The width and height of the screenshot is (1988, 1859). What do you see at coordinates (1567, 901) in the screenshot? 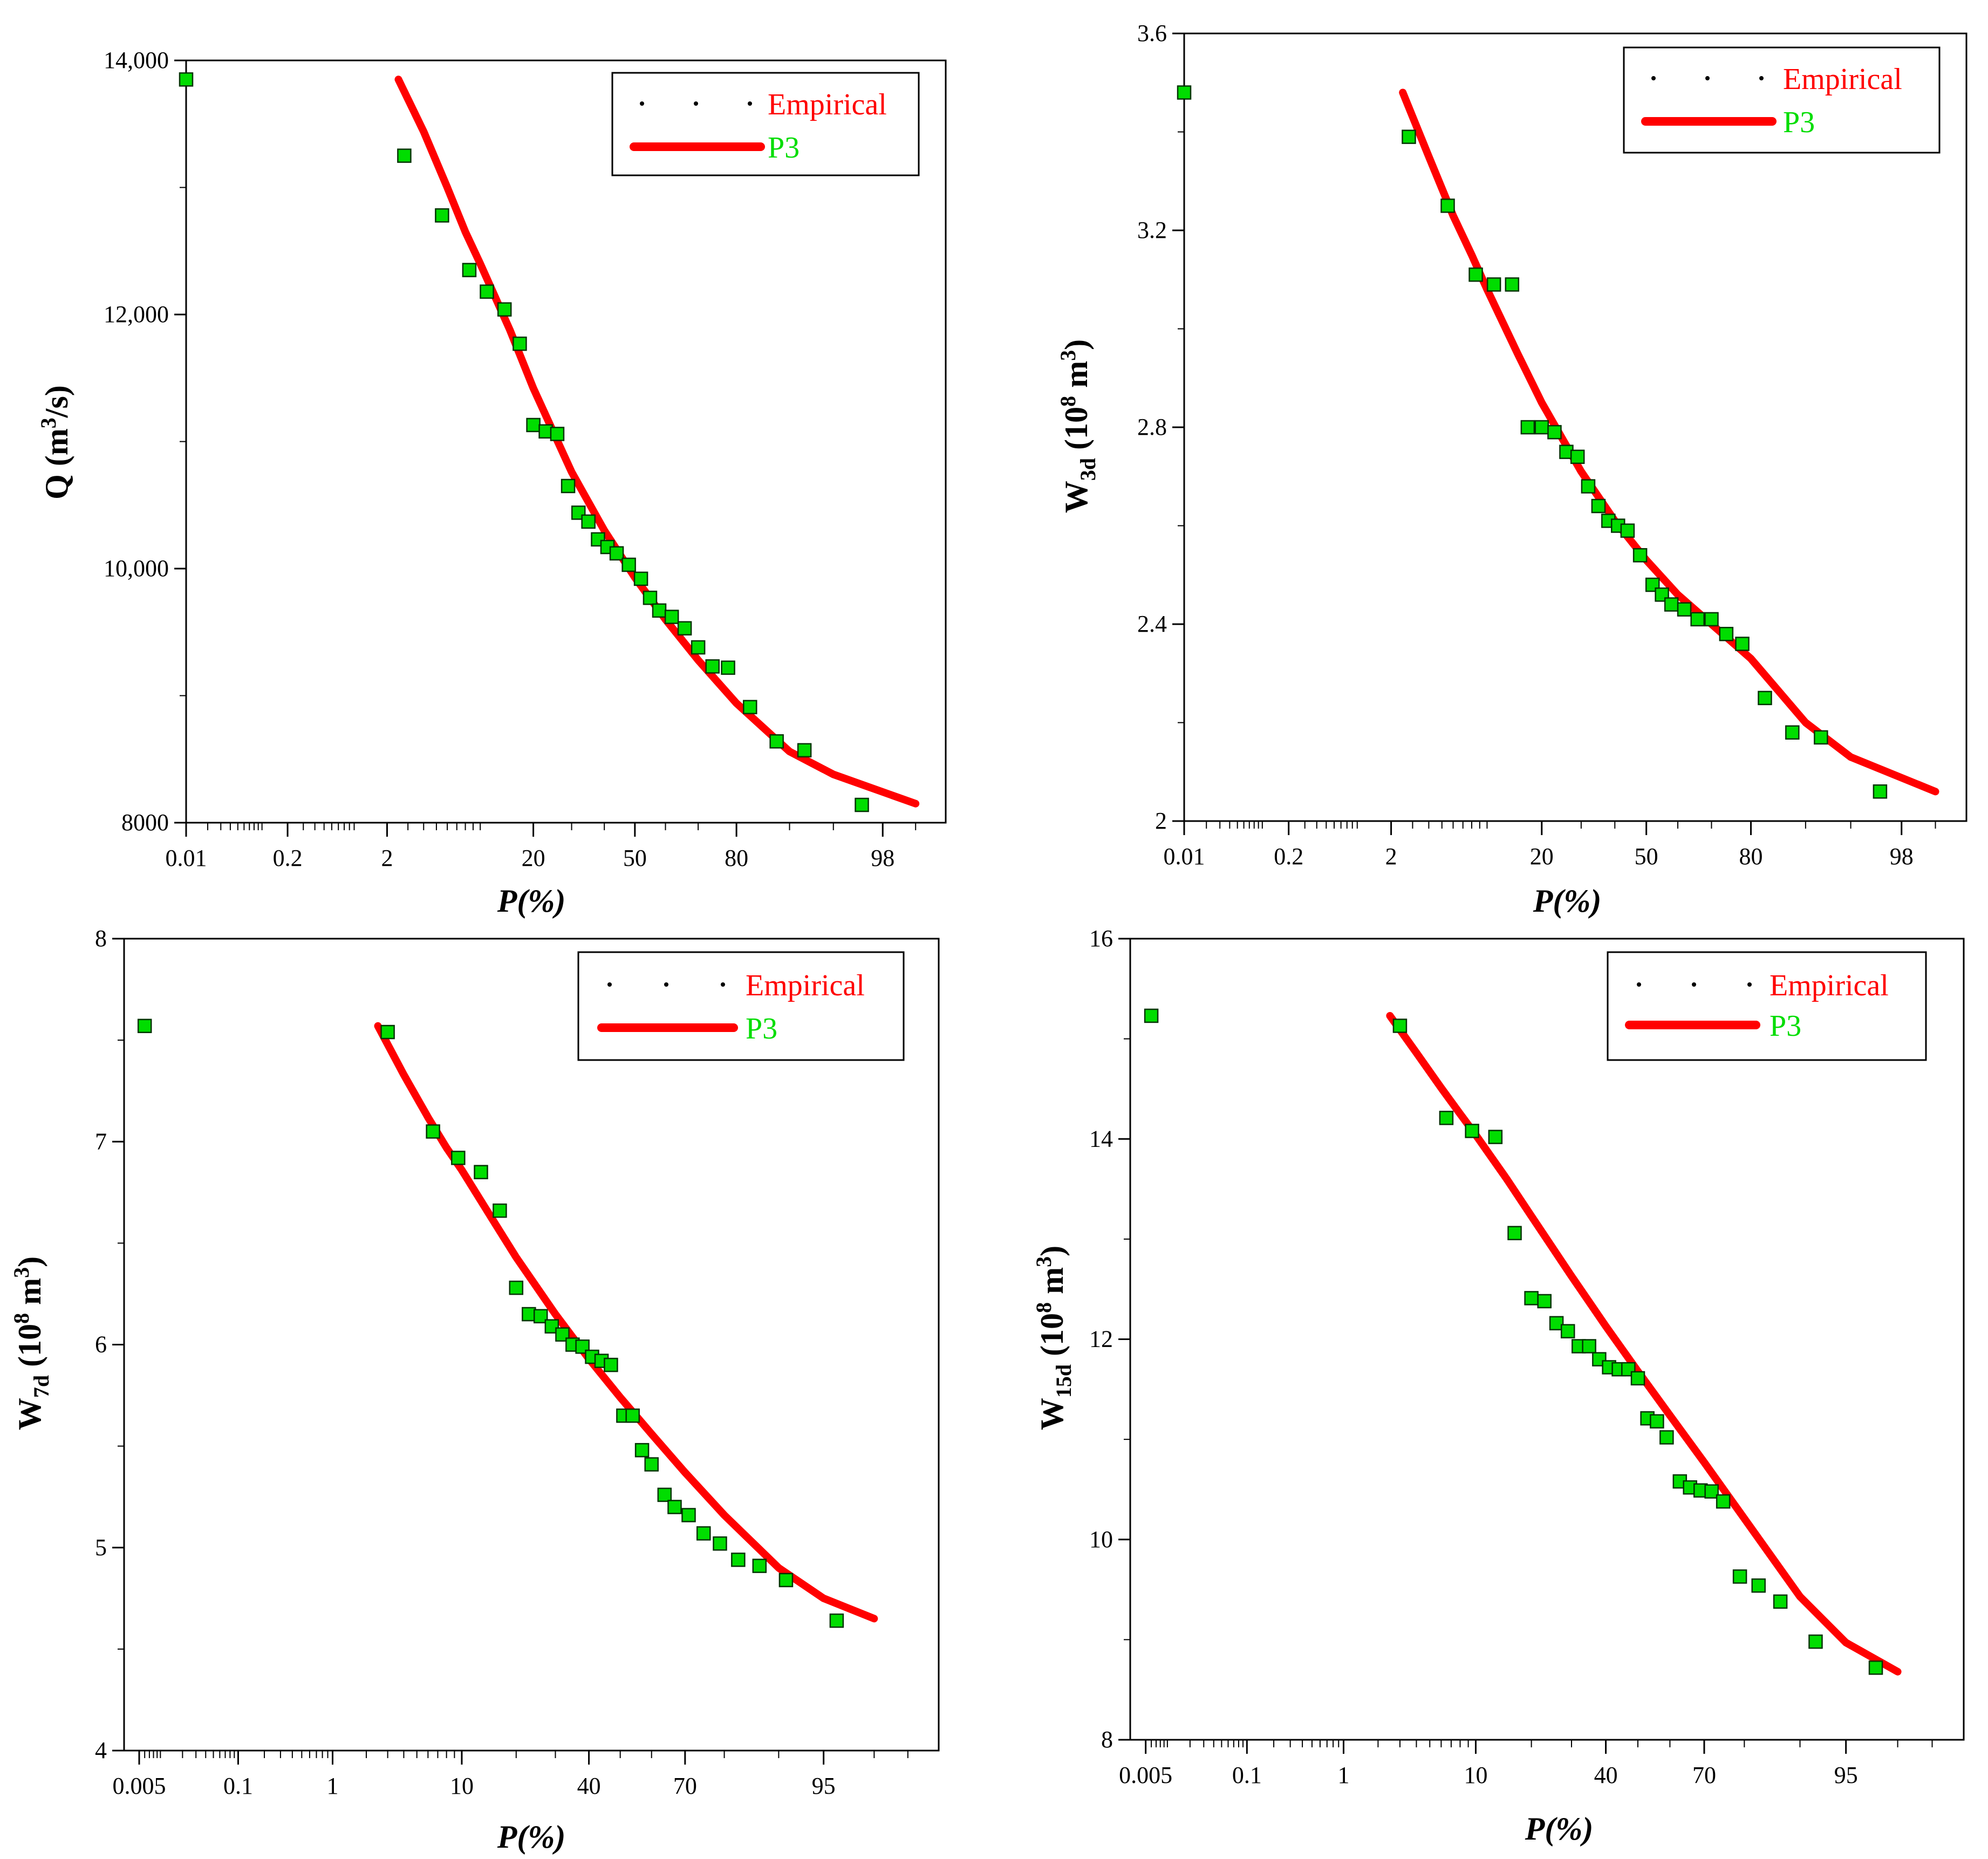
I see `x-axis-title: P(%)` at bounding box center [1567, 901].